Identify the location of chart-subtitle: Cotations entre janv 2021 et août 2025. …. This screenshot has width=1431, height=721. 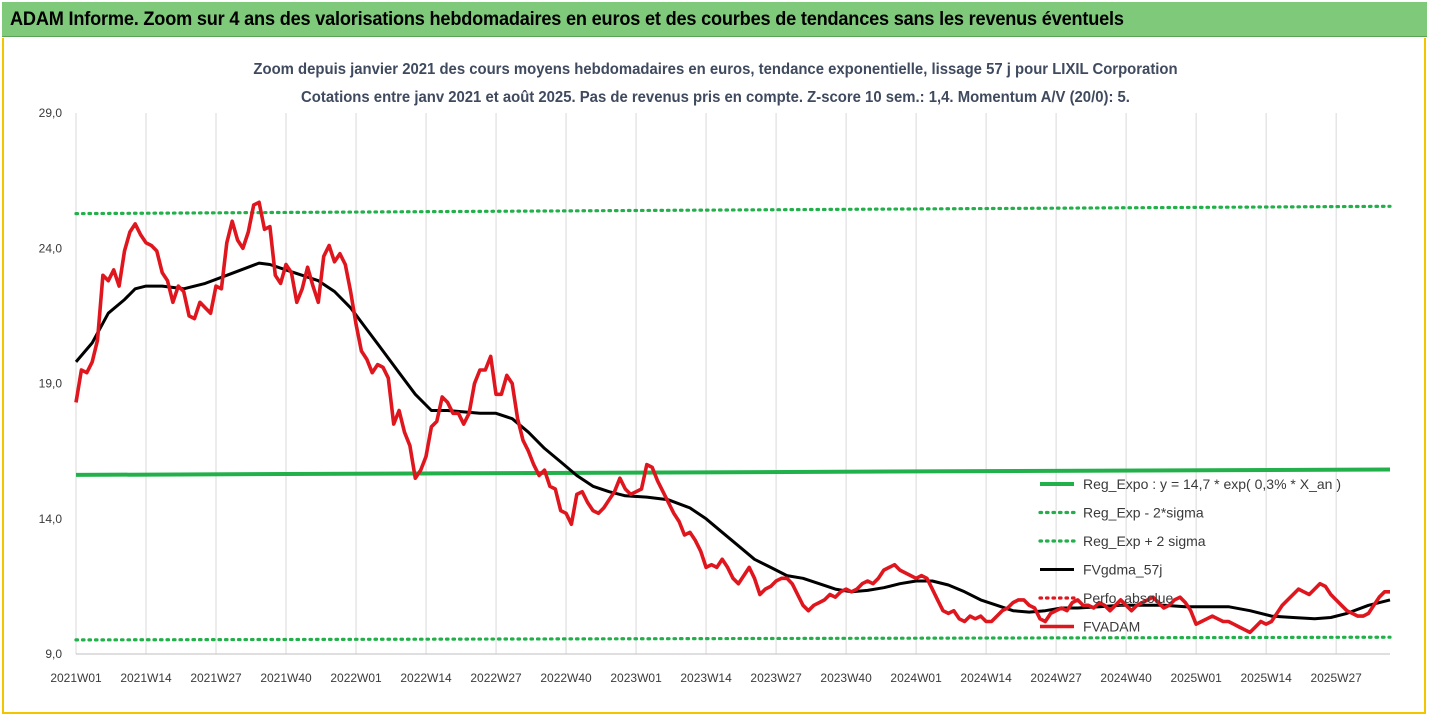
(715, 97).